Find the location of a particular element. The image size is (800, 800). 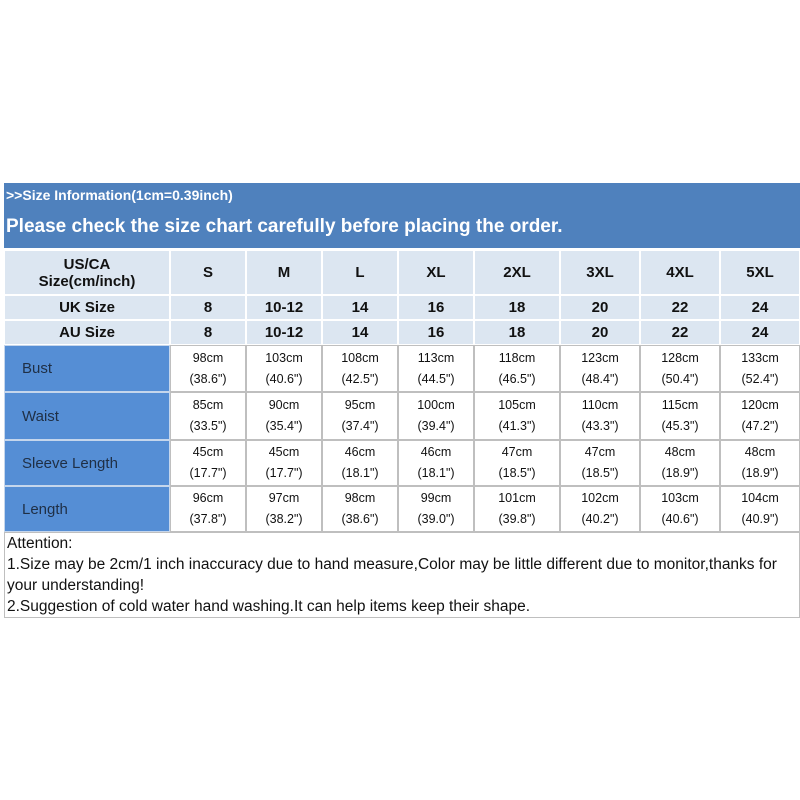

size-cell: 8 is located at coordinates (208, 307).